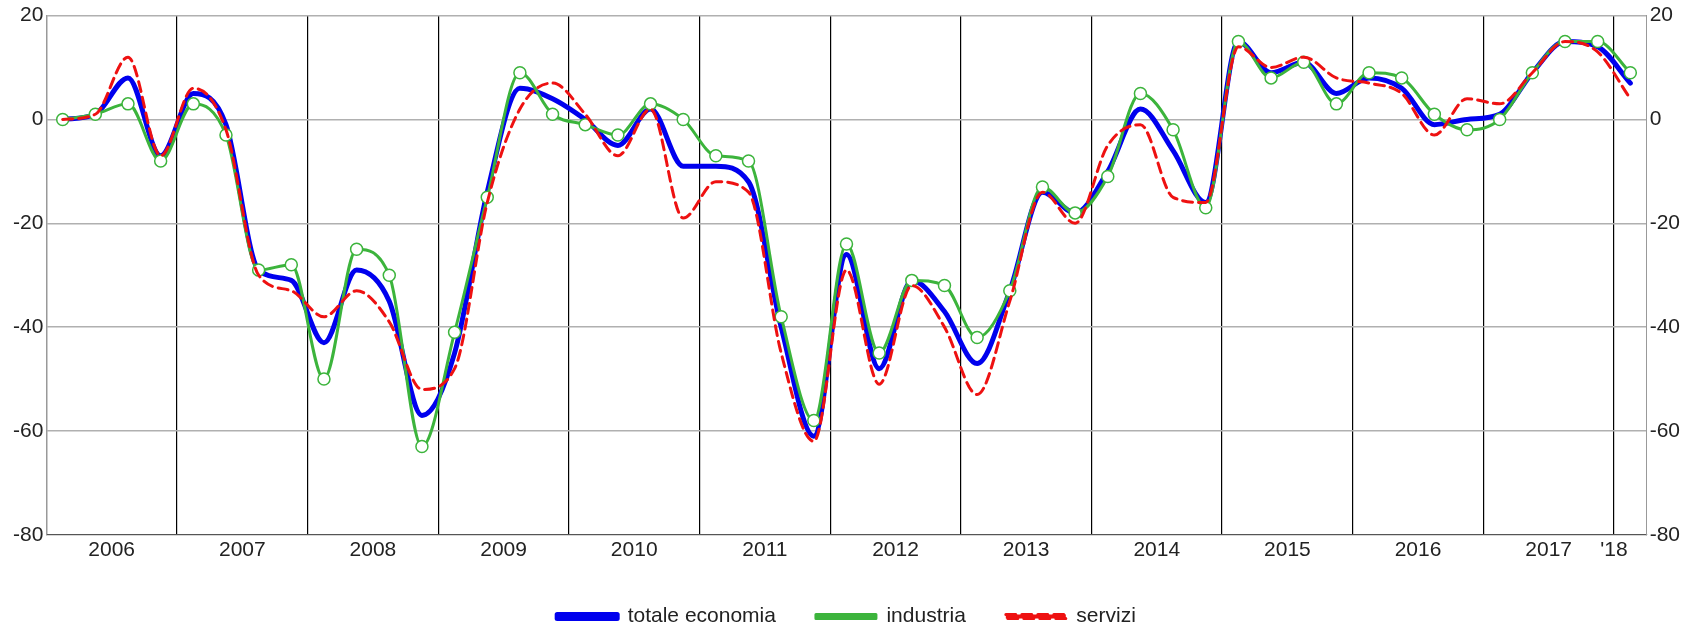 The width and height of the screenshot is (1703, 641). Describe the element at coordinates (28, 222) in the screenshot. I see `y-tick-label: -20` at that location.